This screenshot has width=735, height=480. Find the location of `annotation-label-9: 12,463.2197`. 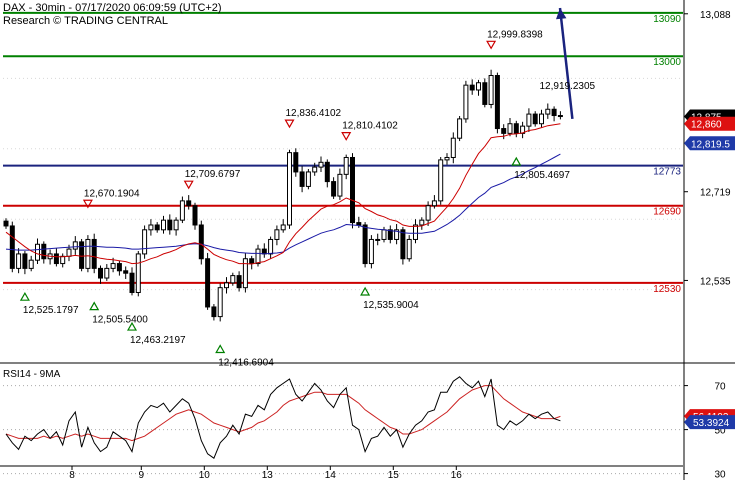

annotation-label-9: 12,463.2197 is located at coordinates (158, 340).